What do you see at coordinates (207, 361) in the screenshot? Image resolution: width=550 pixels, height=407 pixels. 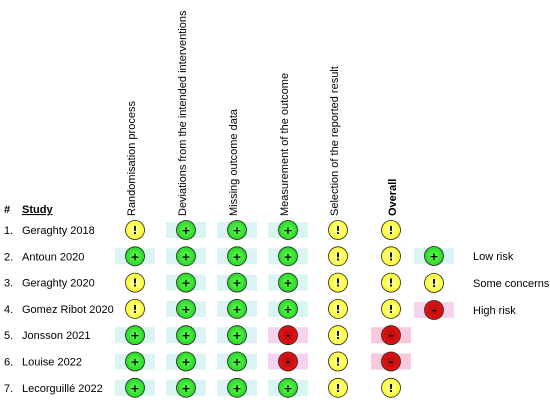 I see `table-row: 6. Louise 2022 + + + -! -` at bounding box center [207, 361].